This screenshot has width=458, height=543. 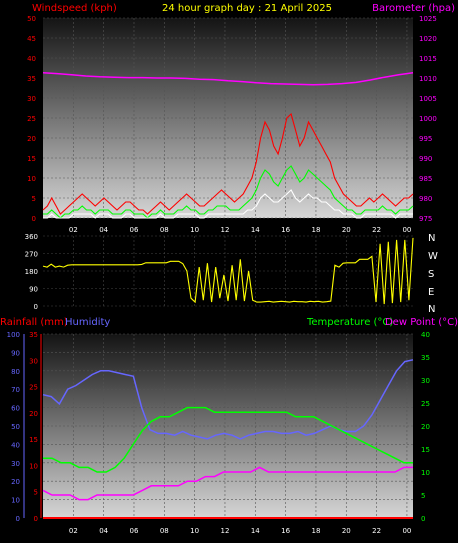 What do you see at coordinates (376, 230) in the screenshot?
I see `wind-x-tick-label: 22` at bounding box center [376, 230].